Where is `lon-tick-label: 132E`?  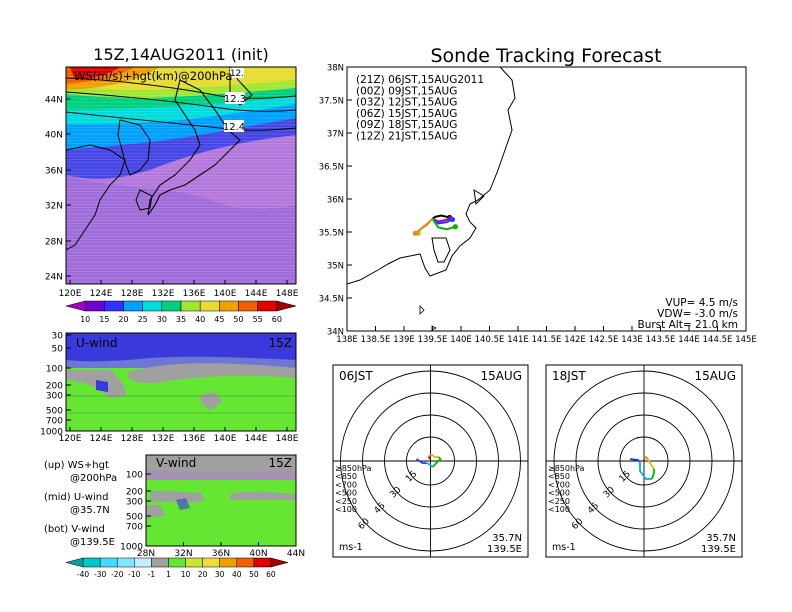 lon-tick-label: 132E is located at coordinates (163, 294).